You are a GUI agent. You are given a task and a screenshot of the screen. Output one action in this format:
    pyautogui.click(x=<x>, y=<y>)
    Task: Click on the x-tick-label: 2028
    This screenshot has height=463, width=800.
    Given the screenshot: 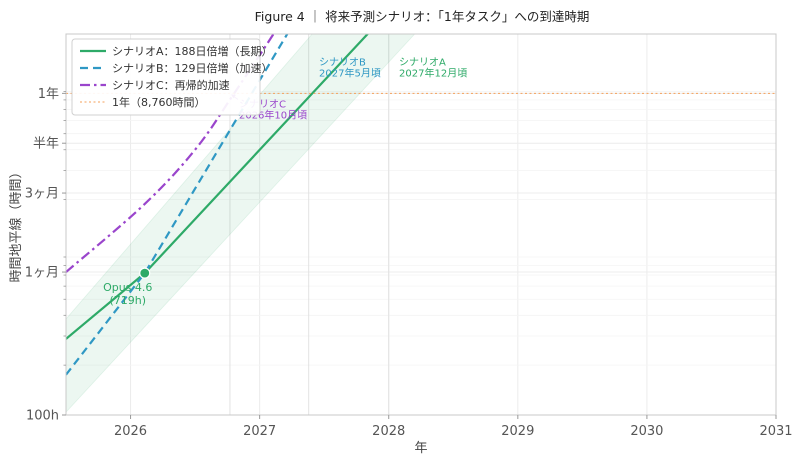 What is the action you would take?
    pyautogui.click(x=388, y=431)
    